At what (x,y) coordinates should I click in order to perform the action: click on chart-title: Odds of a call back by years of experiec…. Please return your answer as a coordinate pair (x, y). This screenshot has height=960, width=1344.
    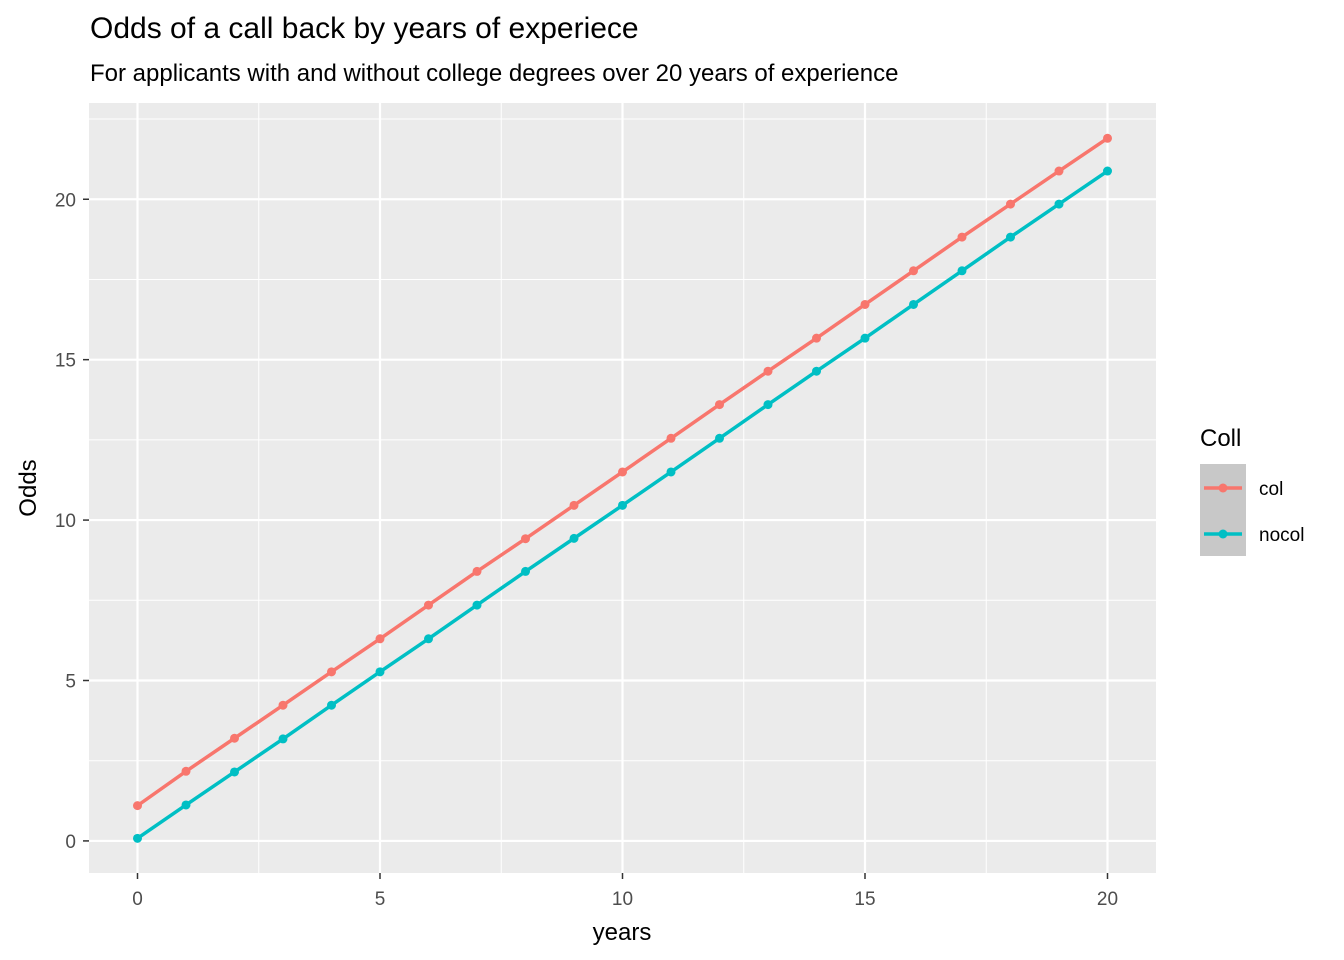
    Looking at the image, I should click on (364, 28).